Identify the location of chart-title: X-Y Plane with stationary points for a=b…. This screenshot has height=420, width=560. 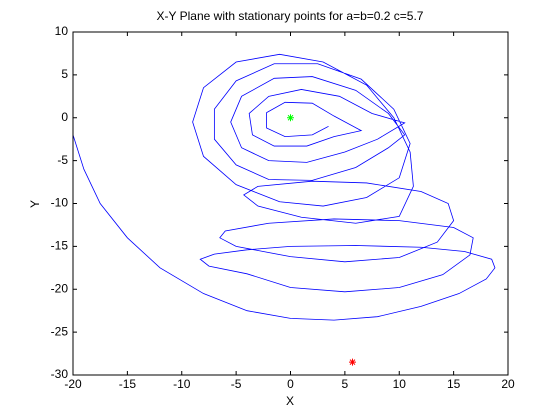
(290, 16).